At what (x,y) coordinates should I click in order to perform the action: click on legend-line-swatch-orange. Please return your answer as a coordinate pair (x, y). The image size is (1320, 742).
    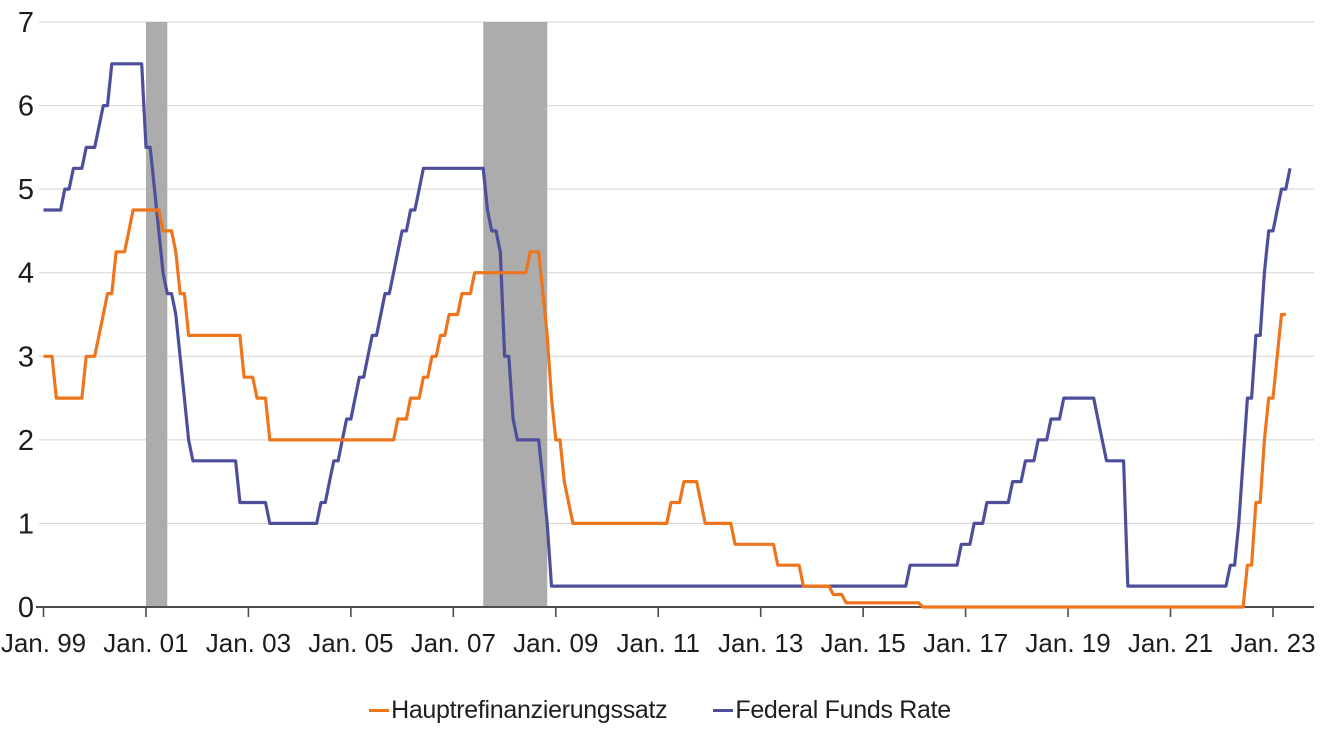
    Looking at the image, I should click on (379, 710).